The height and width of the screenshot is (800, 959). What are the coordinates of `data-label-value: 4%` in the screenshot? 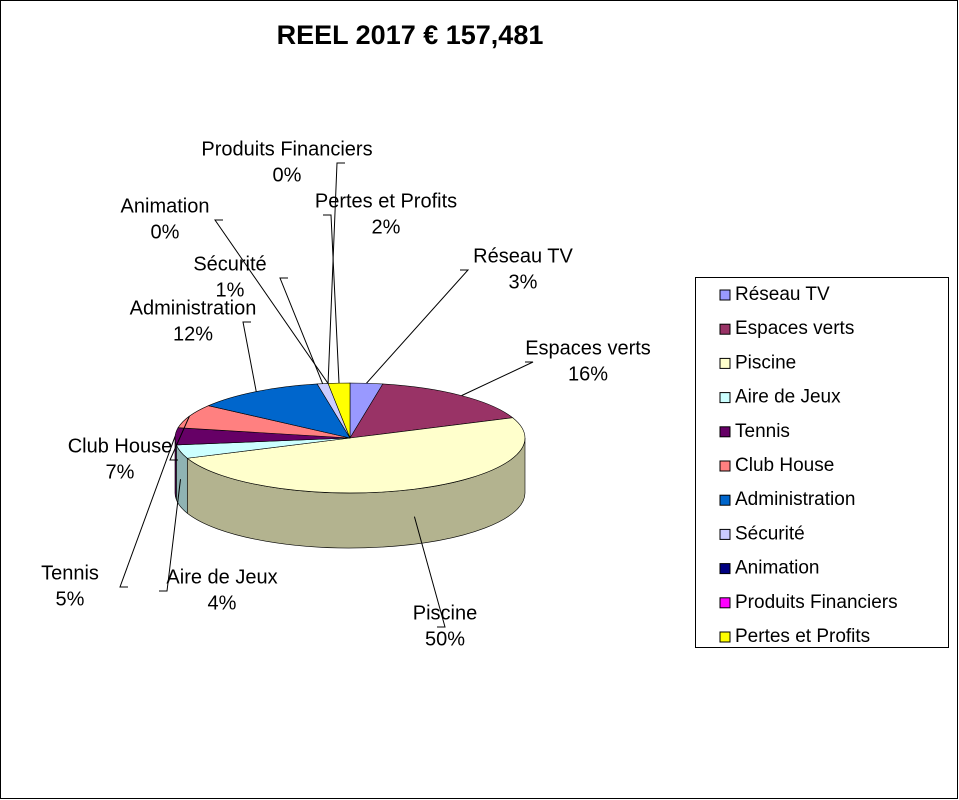 It's located at (222, 603).